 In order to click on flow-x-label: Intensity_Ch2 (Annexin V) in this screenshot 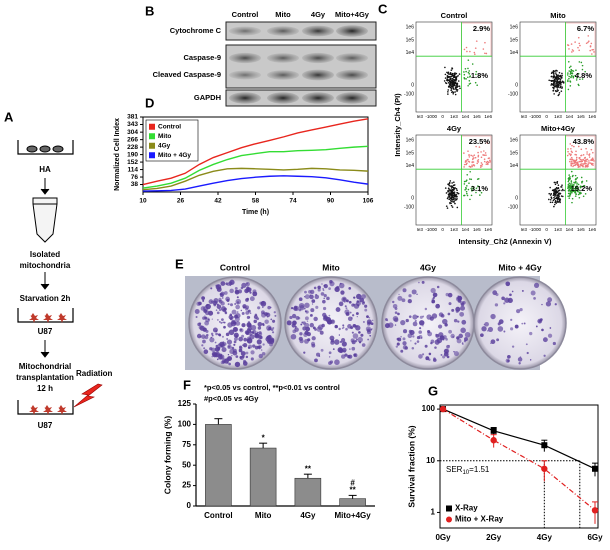, I will do `click(505, 241)`.